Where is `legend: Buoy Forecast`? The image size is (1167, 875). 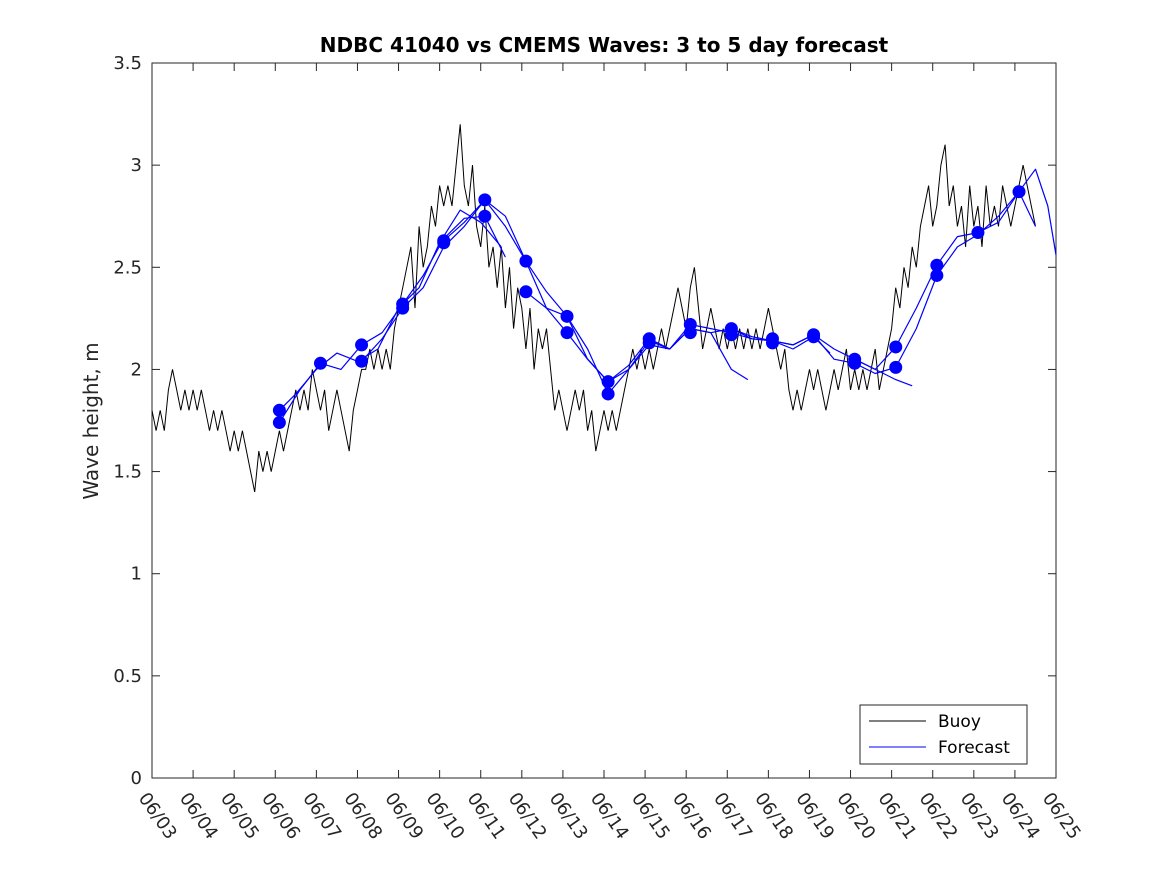 legend: Buoy Forecast is located at coordinates (943, 734).